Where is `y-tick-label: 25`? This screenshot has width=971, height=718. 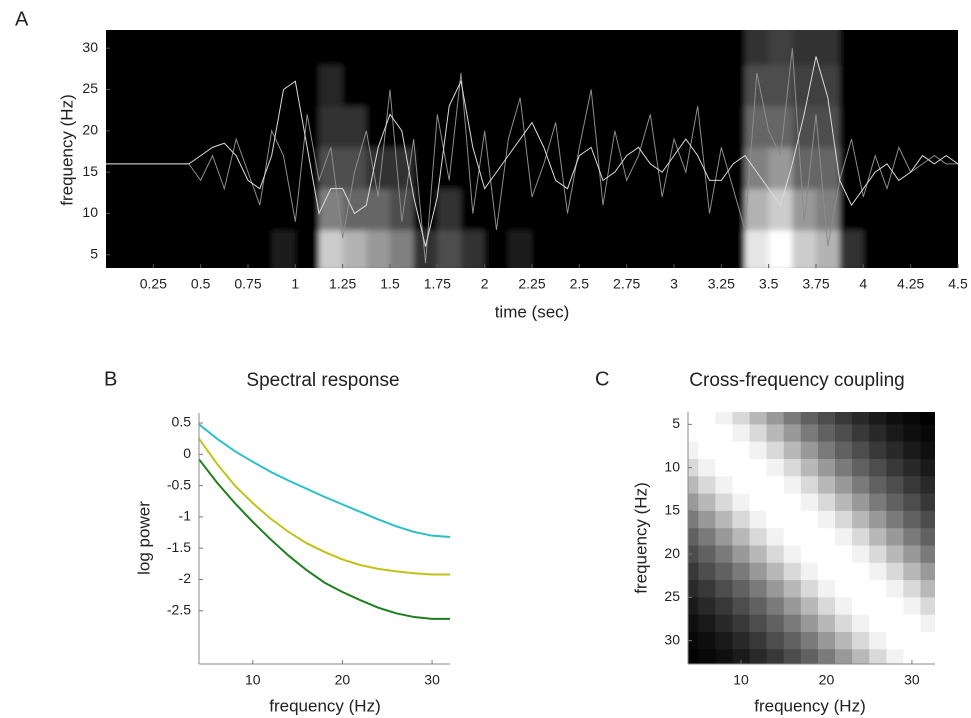 y-tick-label: 25 is located at coordinates (672, 596).